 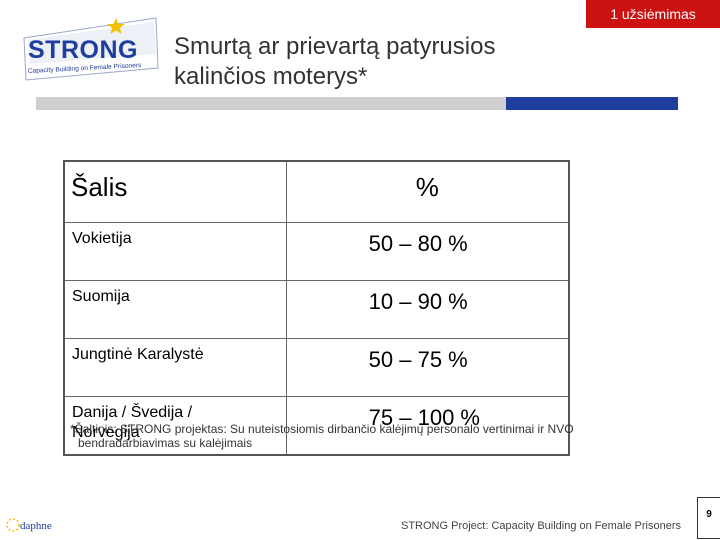 I want to click on page-number: 9, so click(x=708, y=518).